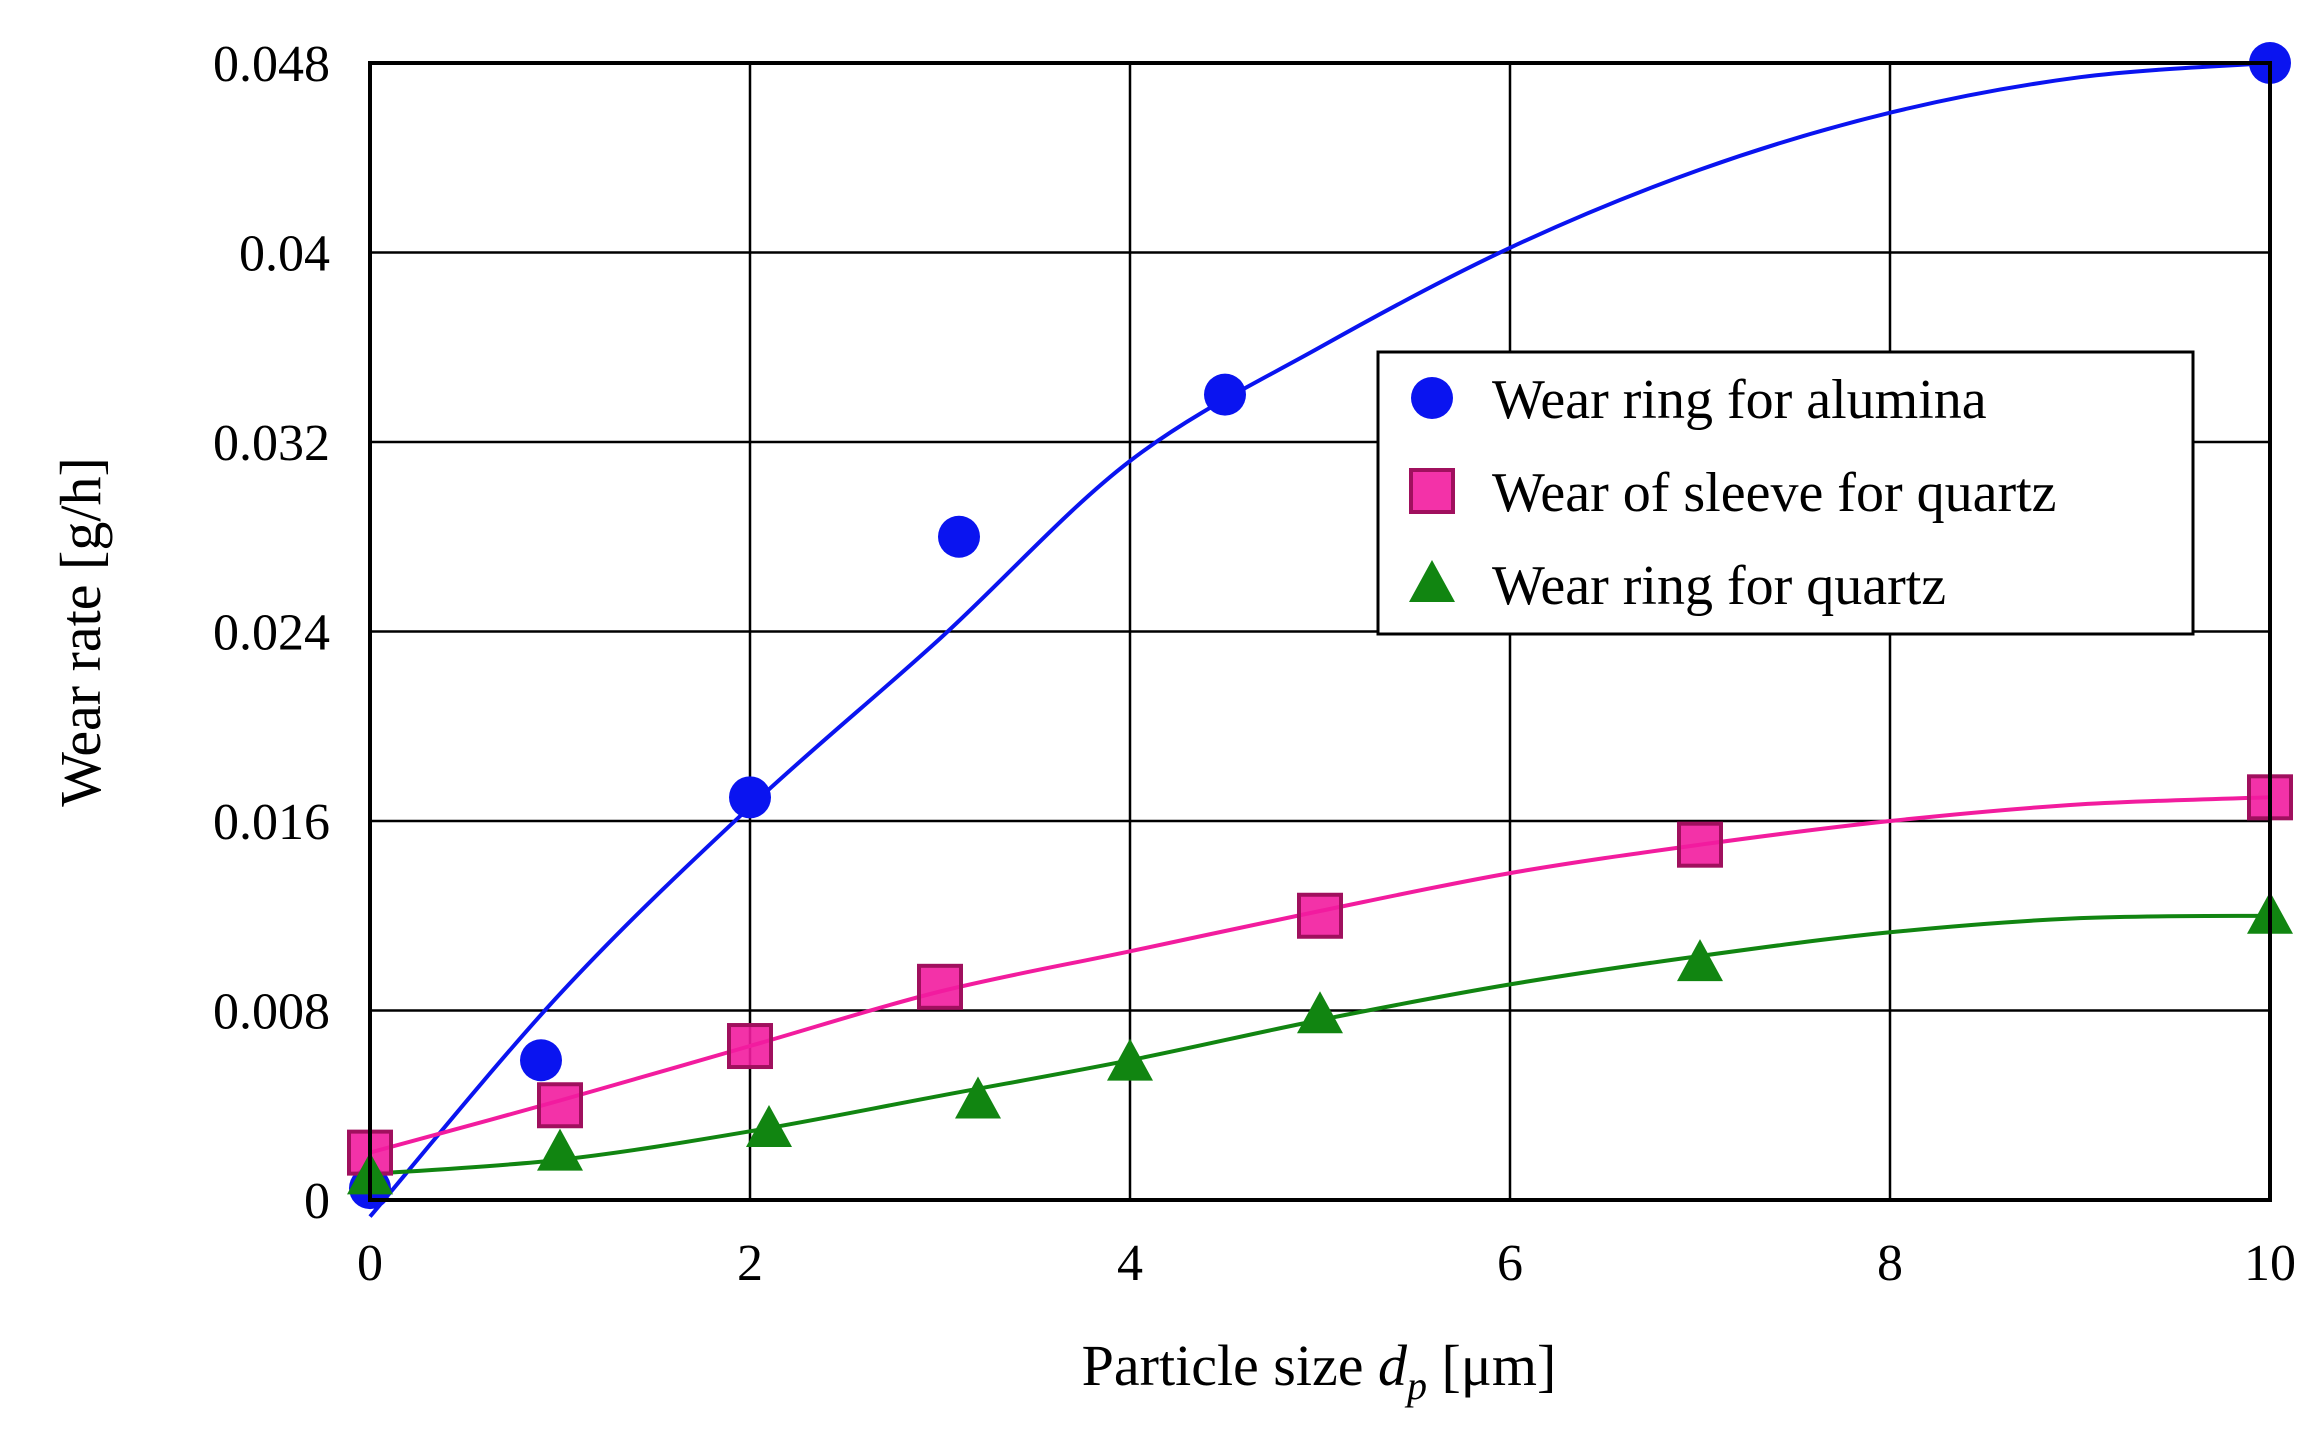 The height and width of the screenshot is (1437, 2320). I want to click on legend-entry-ring-quartz: Wear ring for quartz, so click(1677, 586).